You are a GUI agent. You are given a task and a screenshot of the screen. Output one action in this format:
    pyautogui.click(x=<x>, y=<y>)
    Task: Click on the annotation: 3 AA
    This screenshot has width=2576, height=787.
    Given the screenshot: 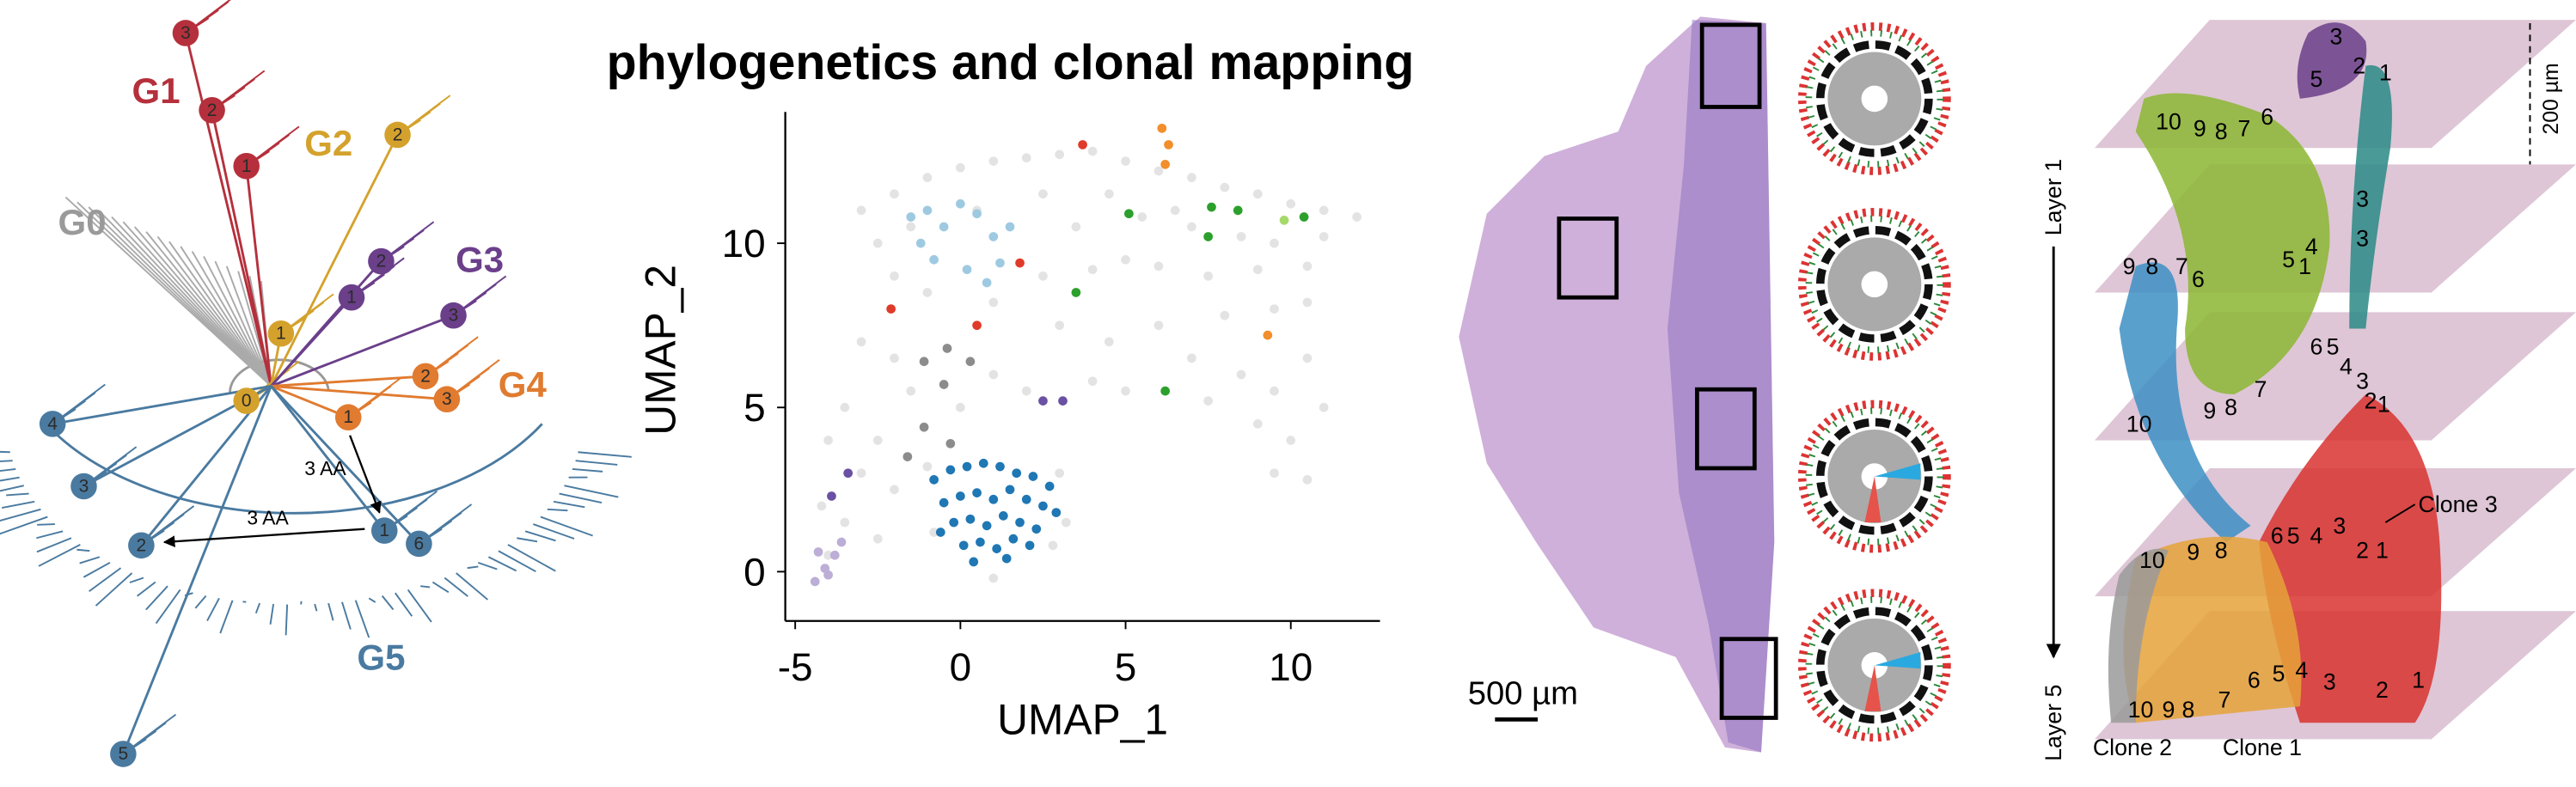 What is the action you would take?
    pyautogui.click(x=325, y=468)
    